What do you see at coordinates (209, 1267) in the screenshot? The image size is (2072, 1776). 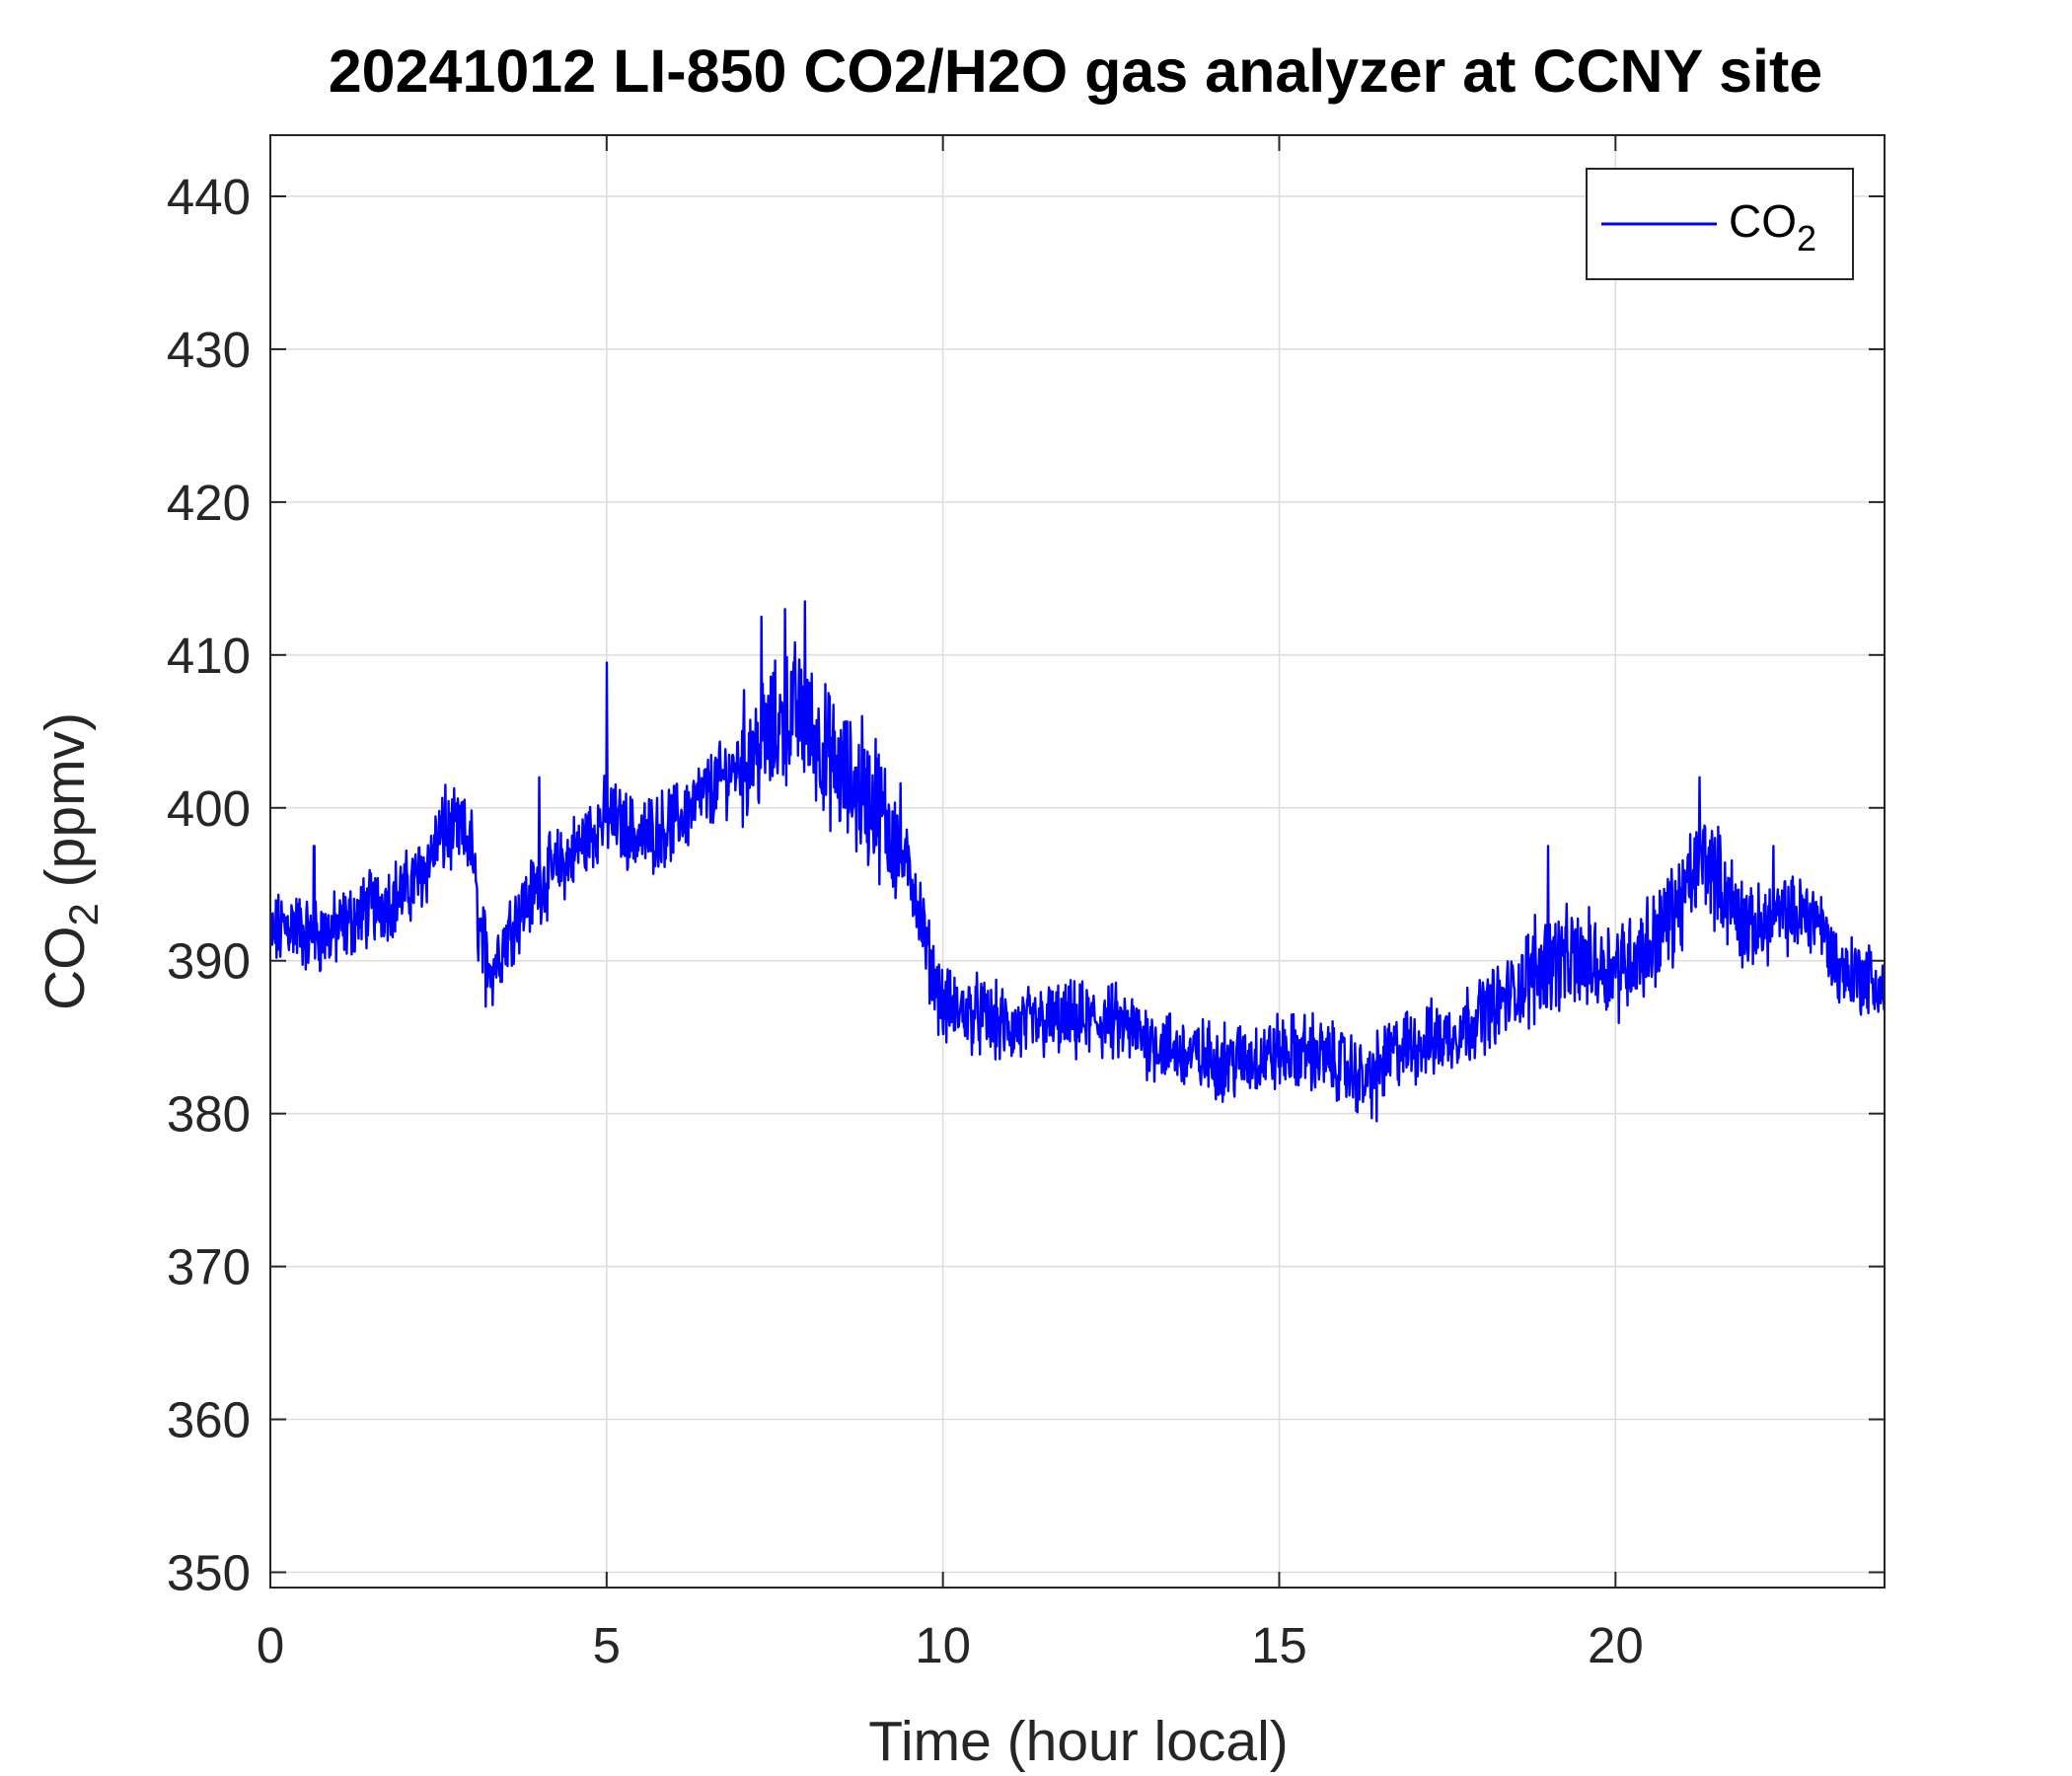 I see `y-tick-label: 370` at bounding box center [209, 1267].